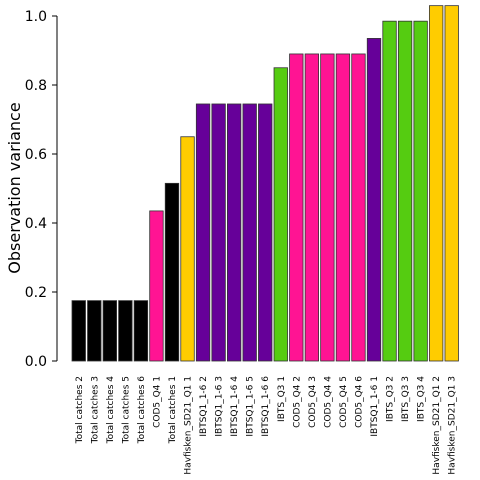 The height and width of the screenshot is (480, 480). What do you see at coordinates (126, 410) in the screenshot?
I see `x-tick-label: Total catches 5` at bounding box center [126, 410].